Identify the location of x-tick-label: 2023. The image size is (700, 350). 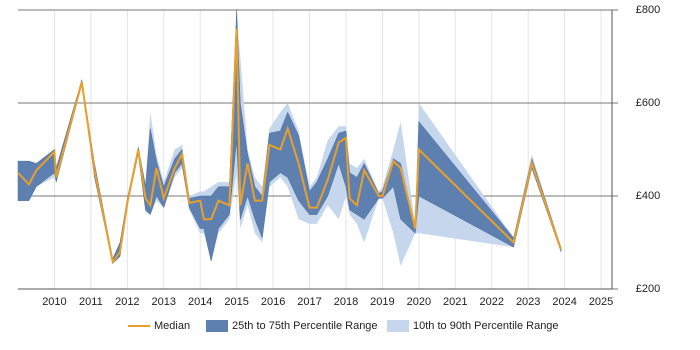
(528, 302).